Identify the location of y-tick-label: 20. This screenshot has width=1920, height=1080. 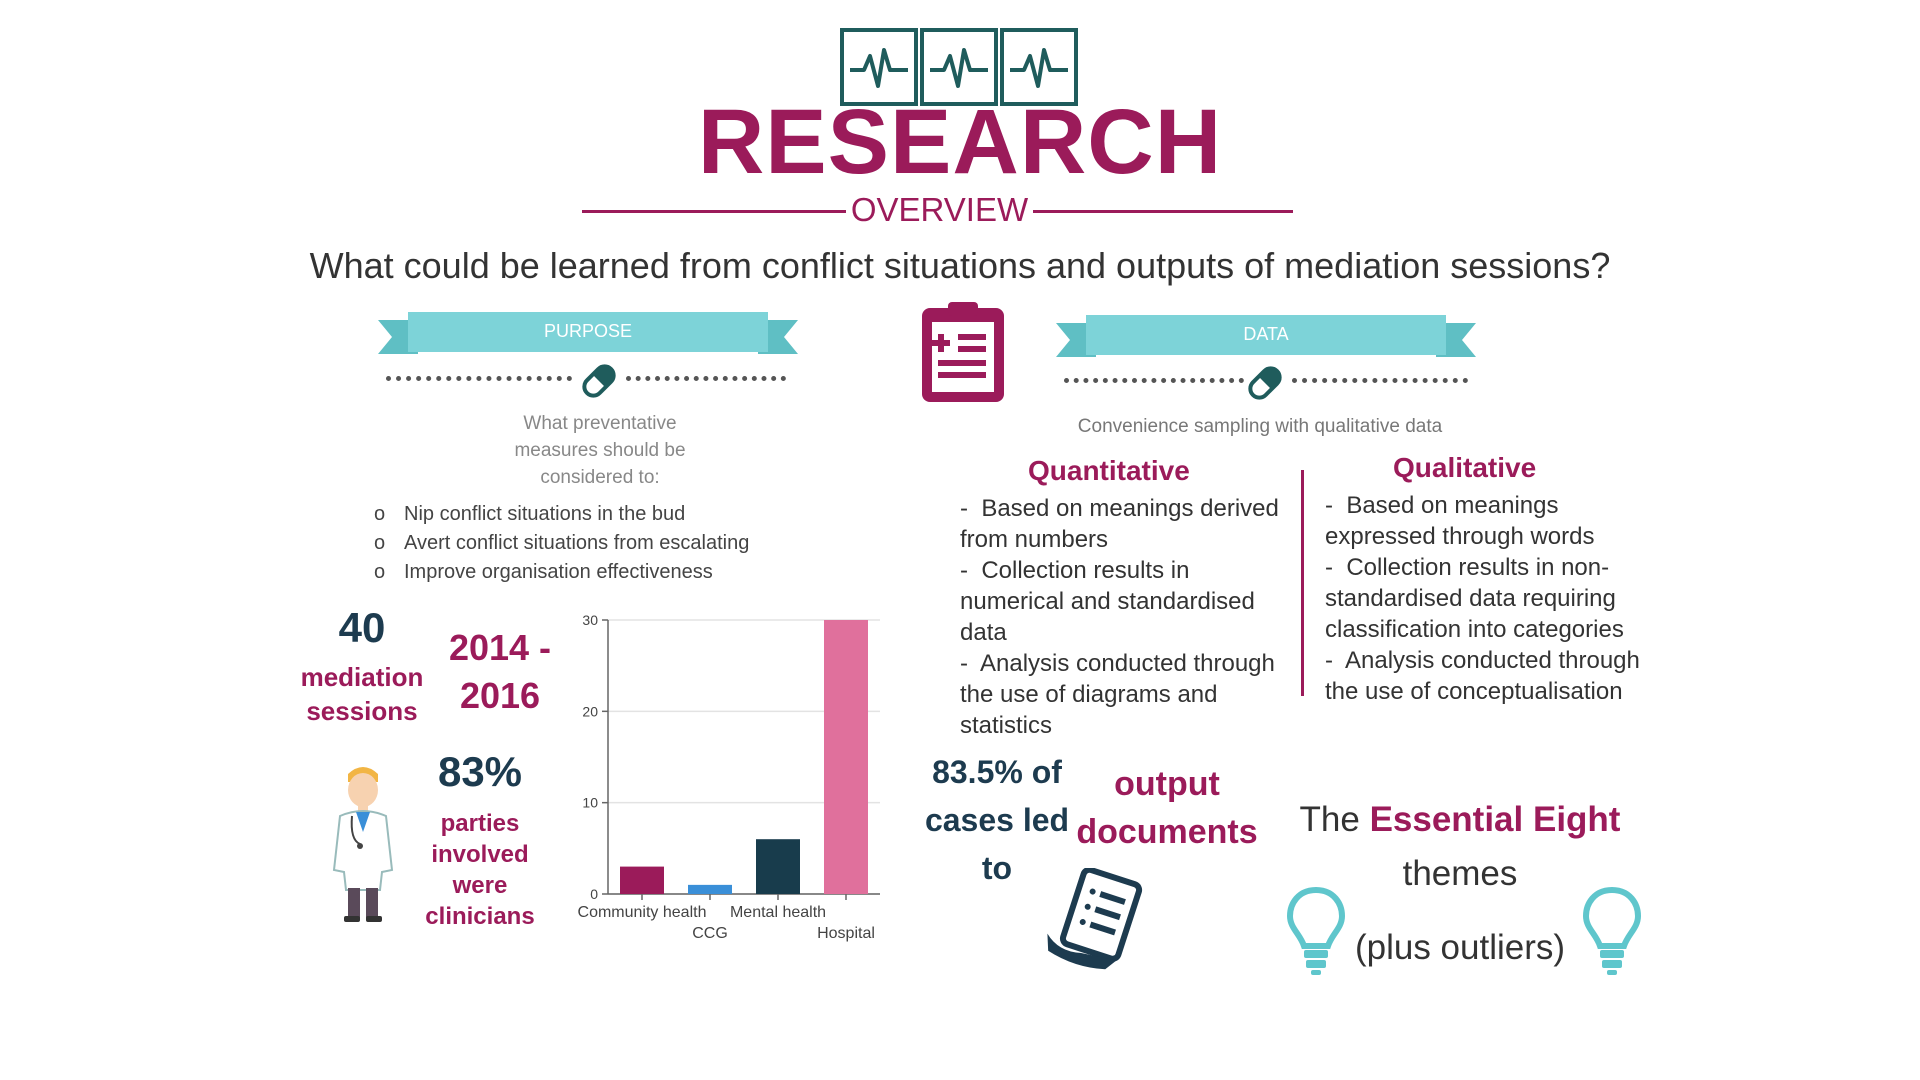
(590, 711).